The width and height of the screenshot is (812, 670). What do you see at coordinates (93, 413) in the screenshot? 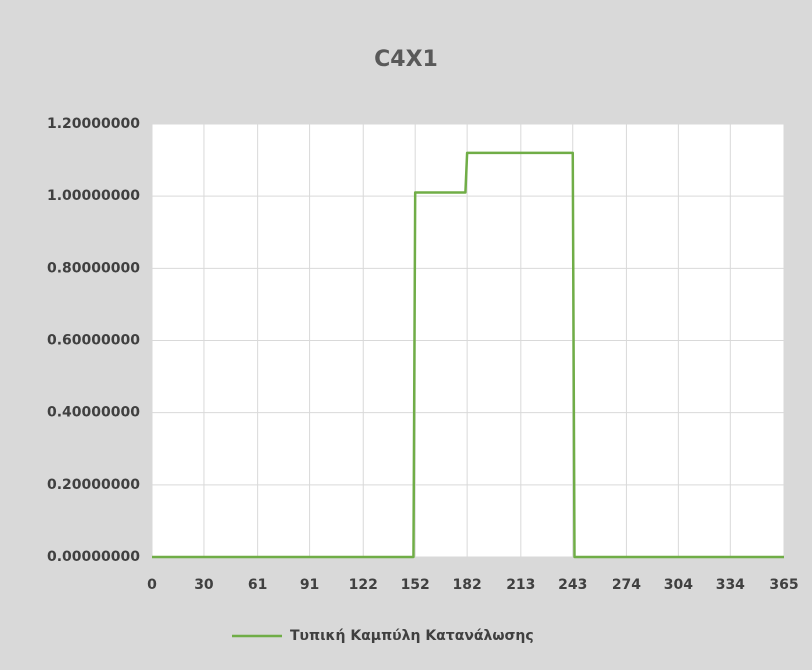
I see `y-tick-label: 0.40000000` at bounding box center [93, 413].